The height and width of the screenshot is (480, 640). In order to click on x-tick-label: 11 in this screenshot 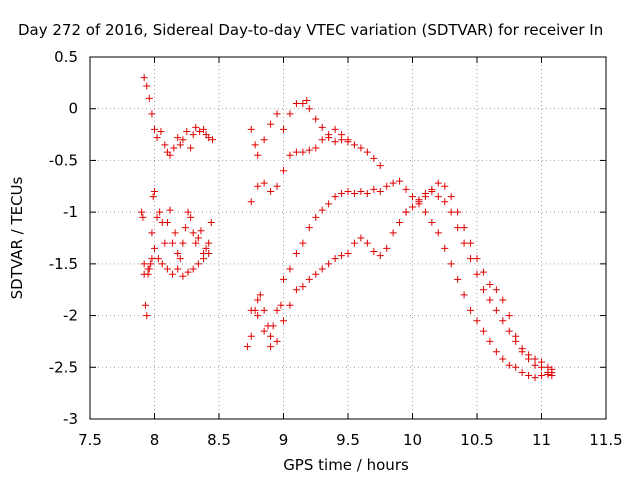, I will do `click(541, 440)`.